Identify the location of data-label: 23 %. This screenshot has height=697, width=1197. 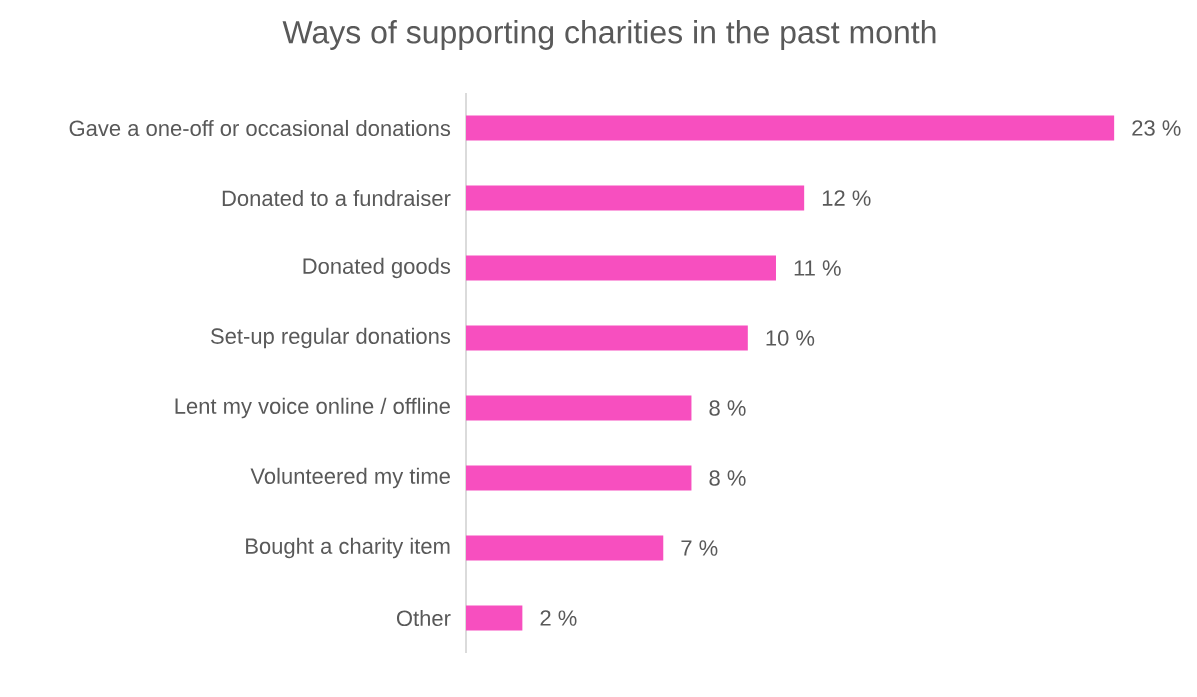
(1156, 128).